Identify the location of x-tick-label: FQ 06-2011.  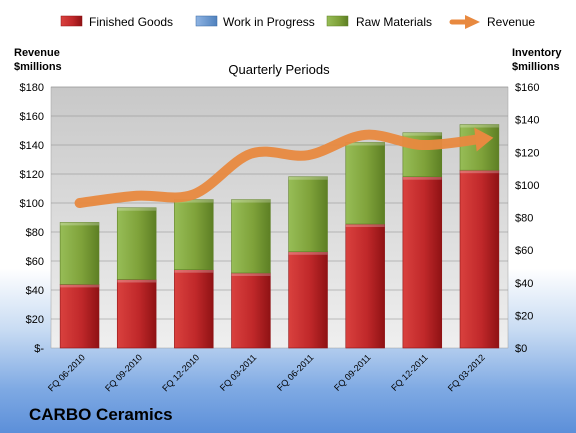
(295, 372).